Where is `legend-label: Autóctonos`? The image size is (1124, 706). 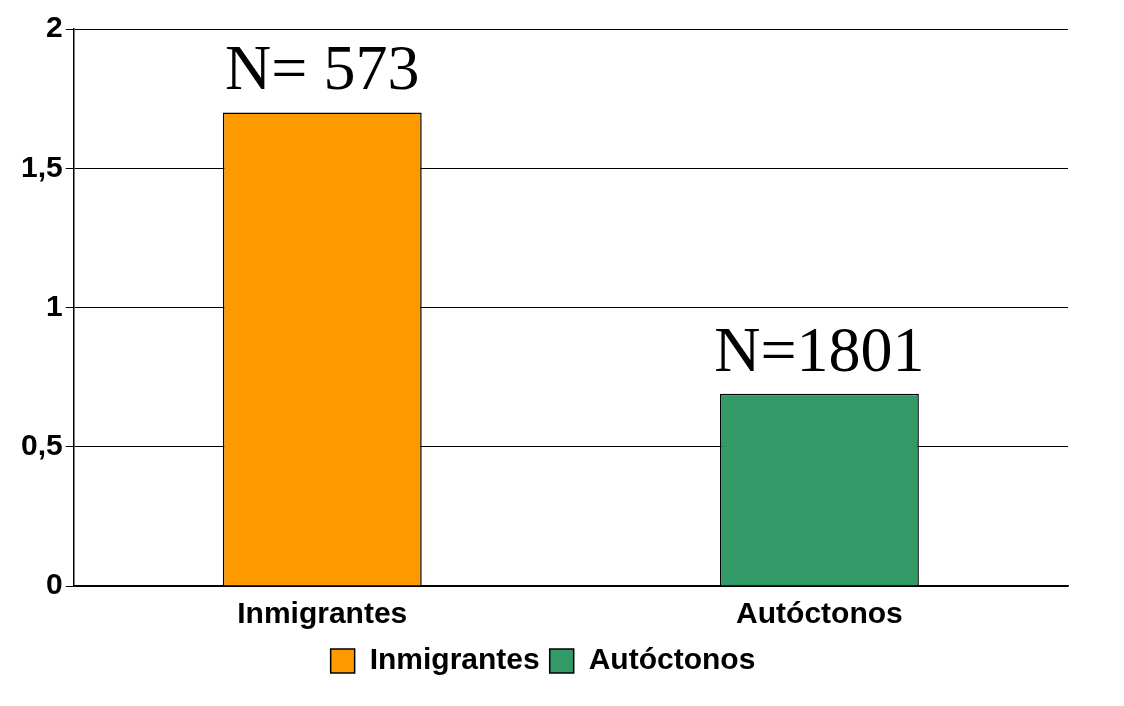 legend-label: Autóctonos is located at coordinates (672, 659).